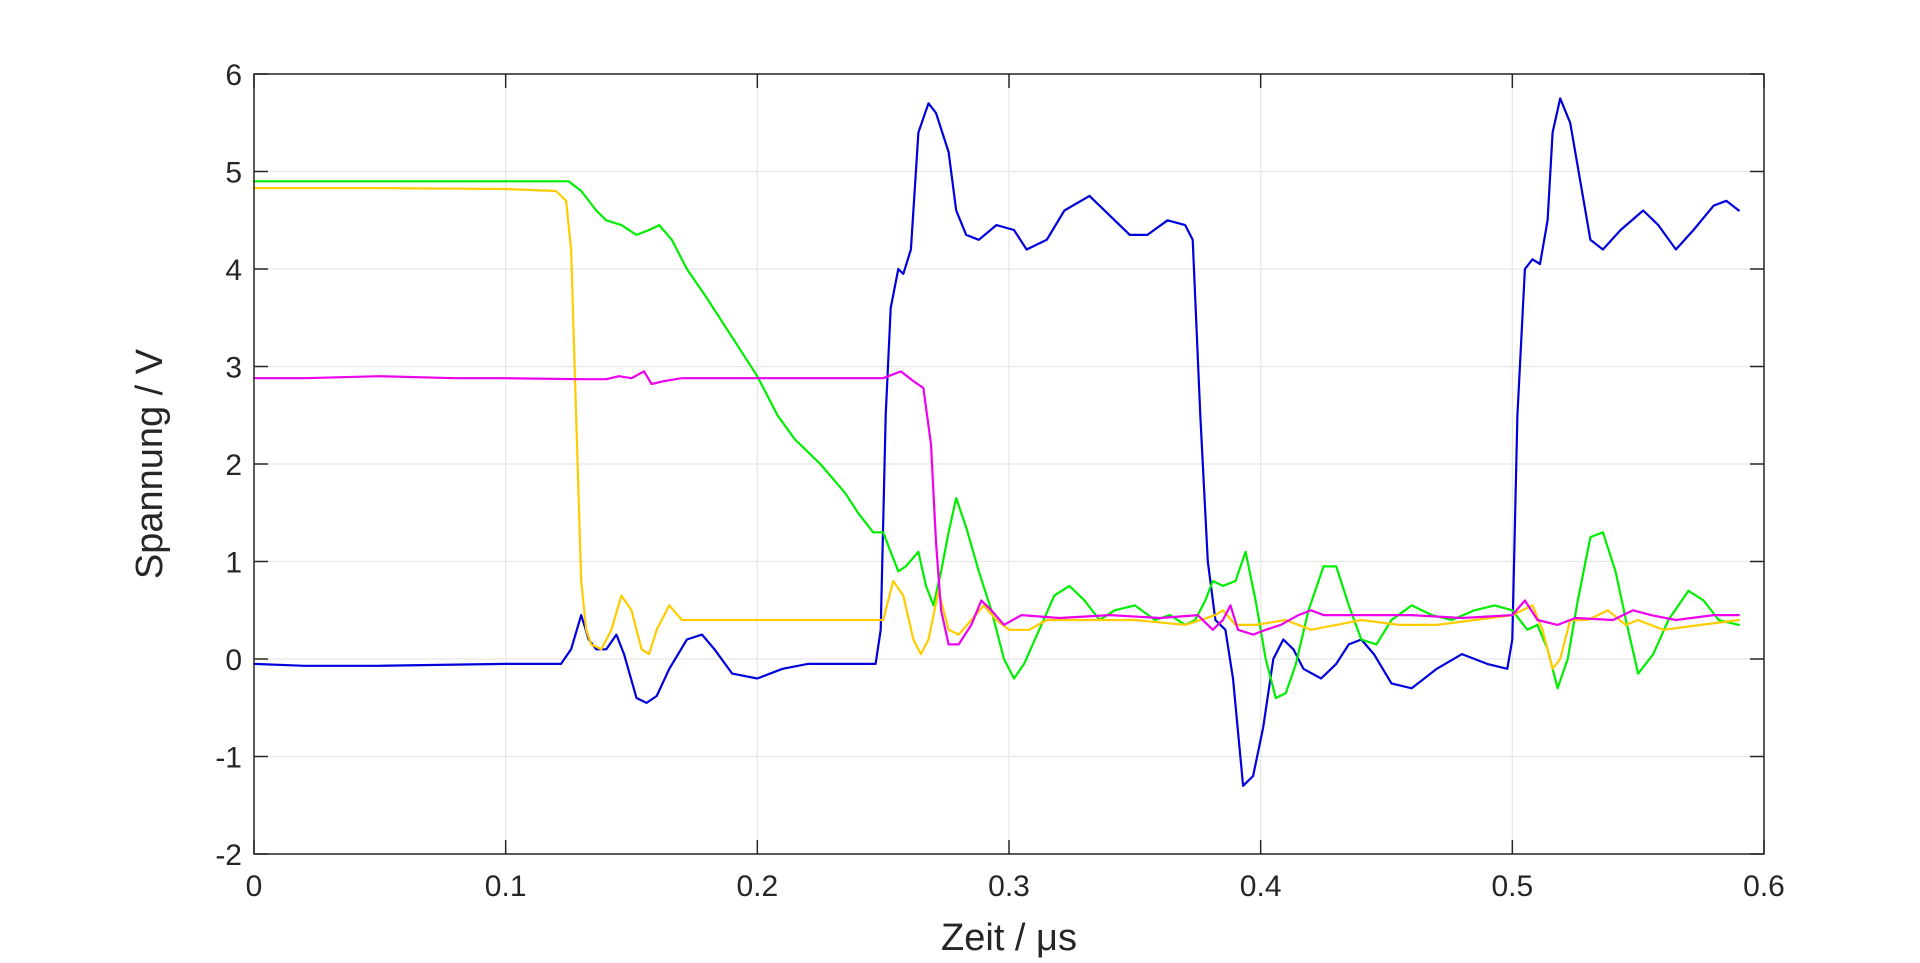  Describe the element at coordinates (233, 368) in the screenshot. I see `y-tick-label: 3` at that location.